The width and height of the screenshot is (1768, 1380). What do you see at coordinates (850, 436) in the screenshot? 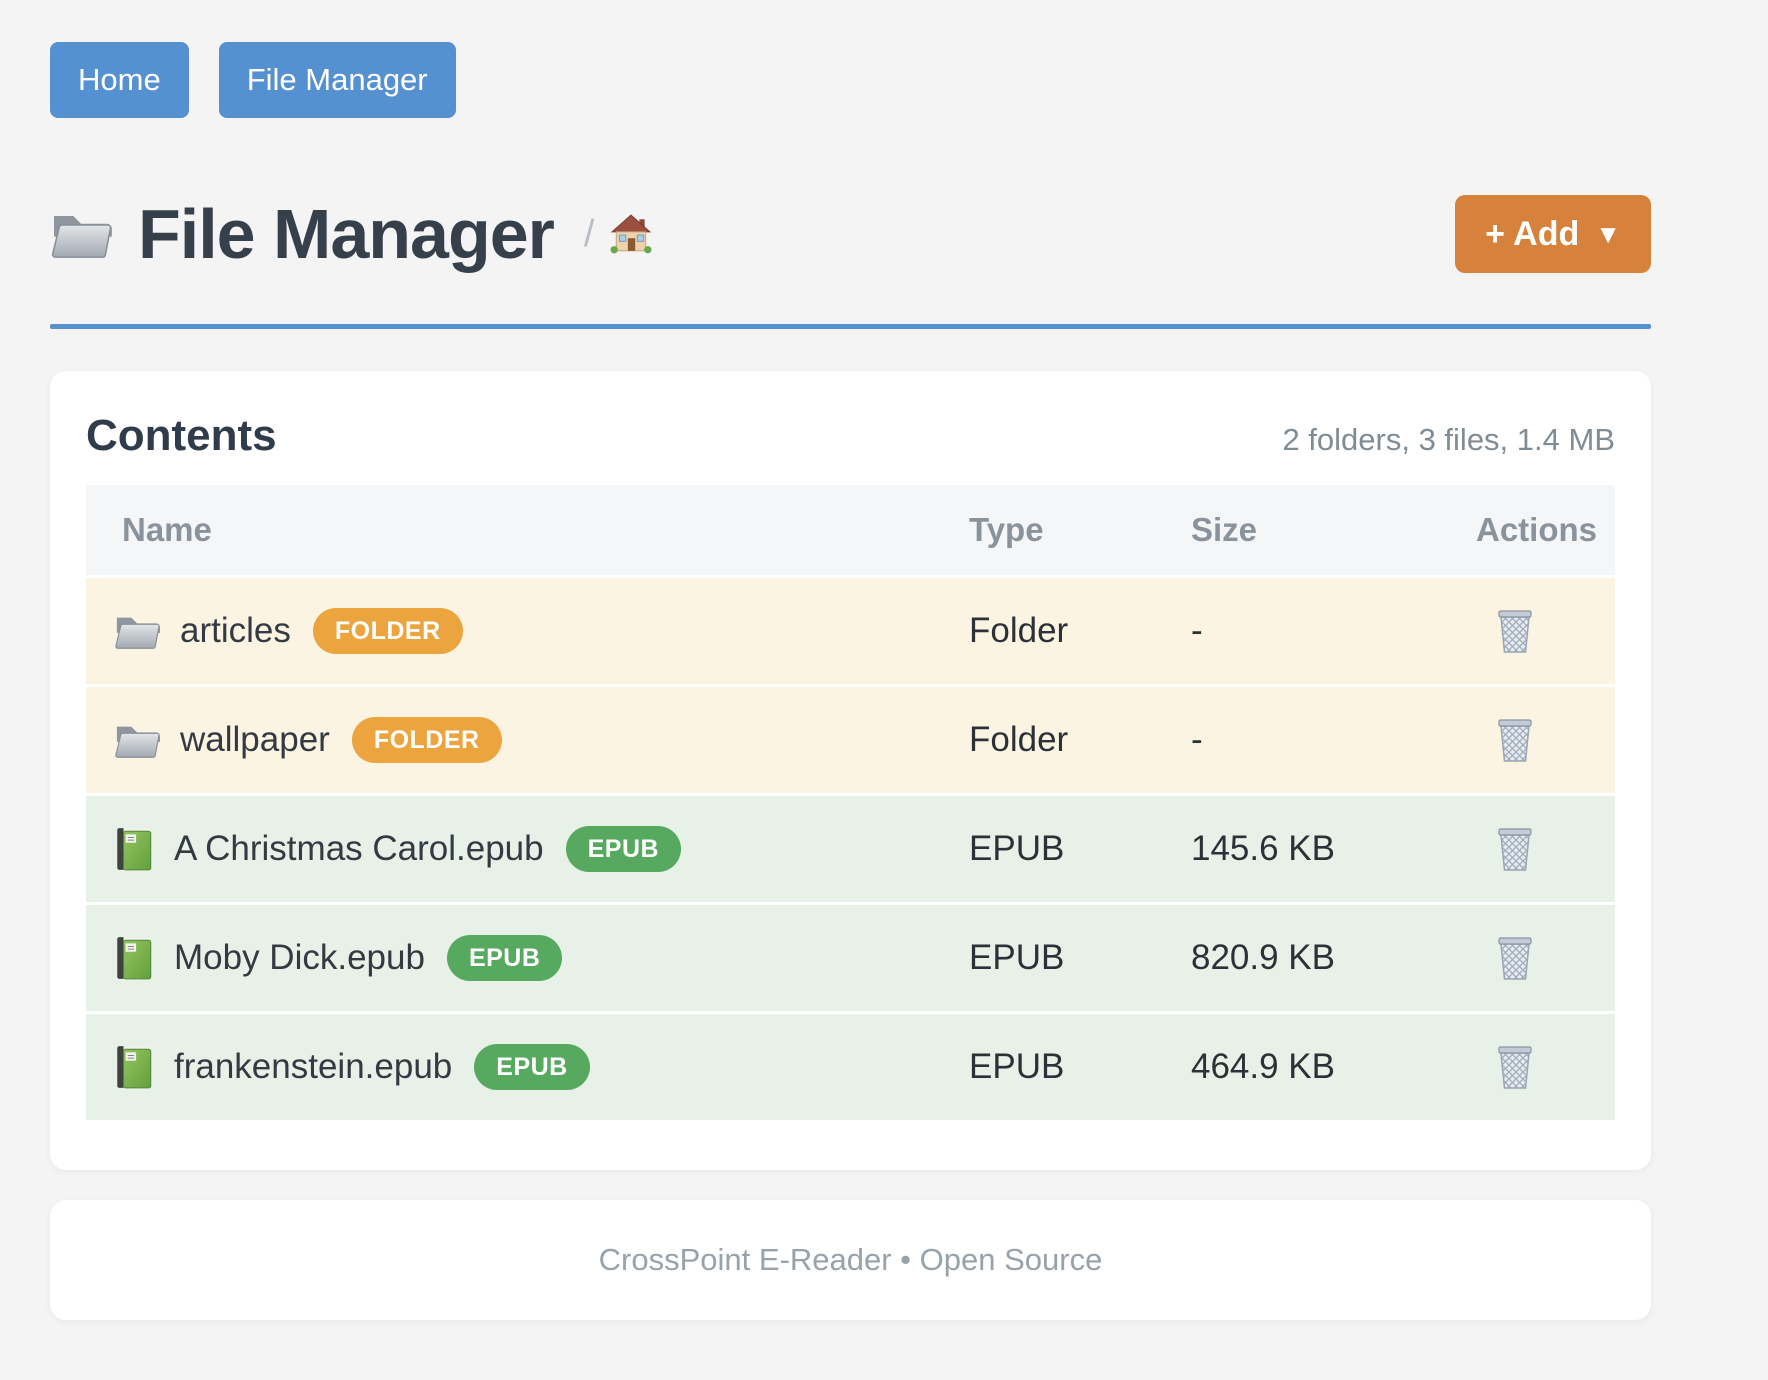
I see `contents-header: Contents 2 folders, 3 files, 1.4 MB` at bounding box center [850, 436].